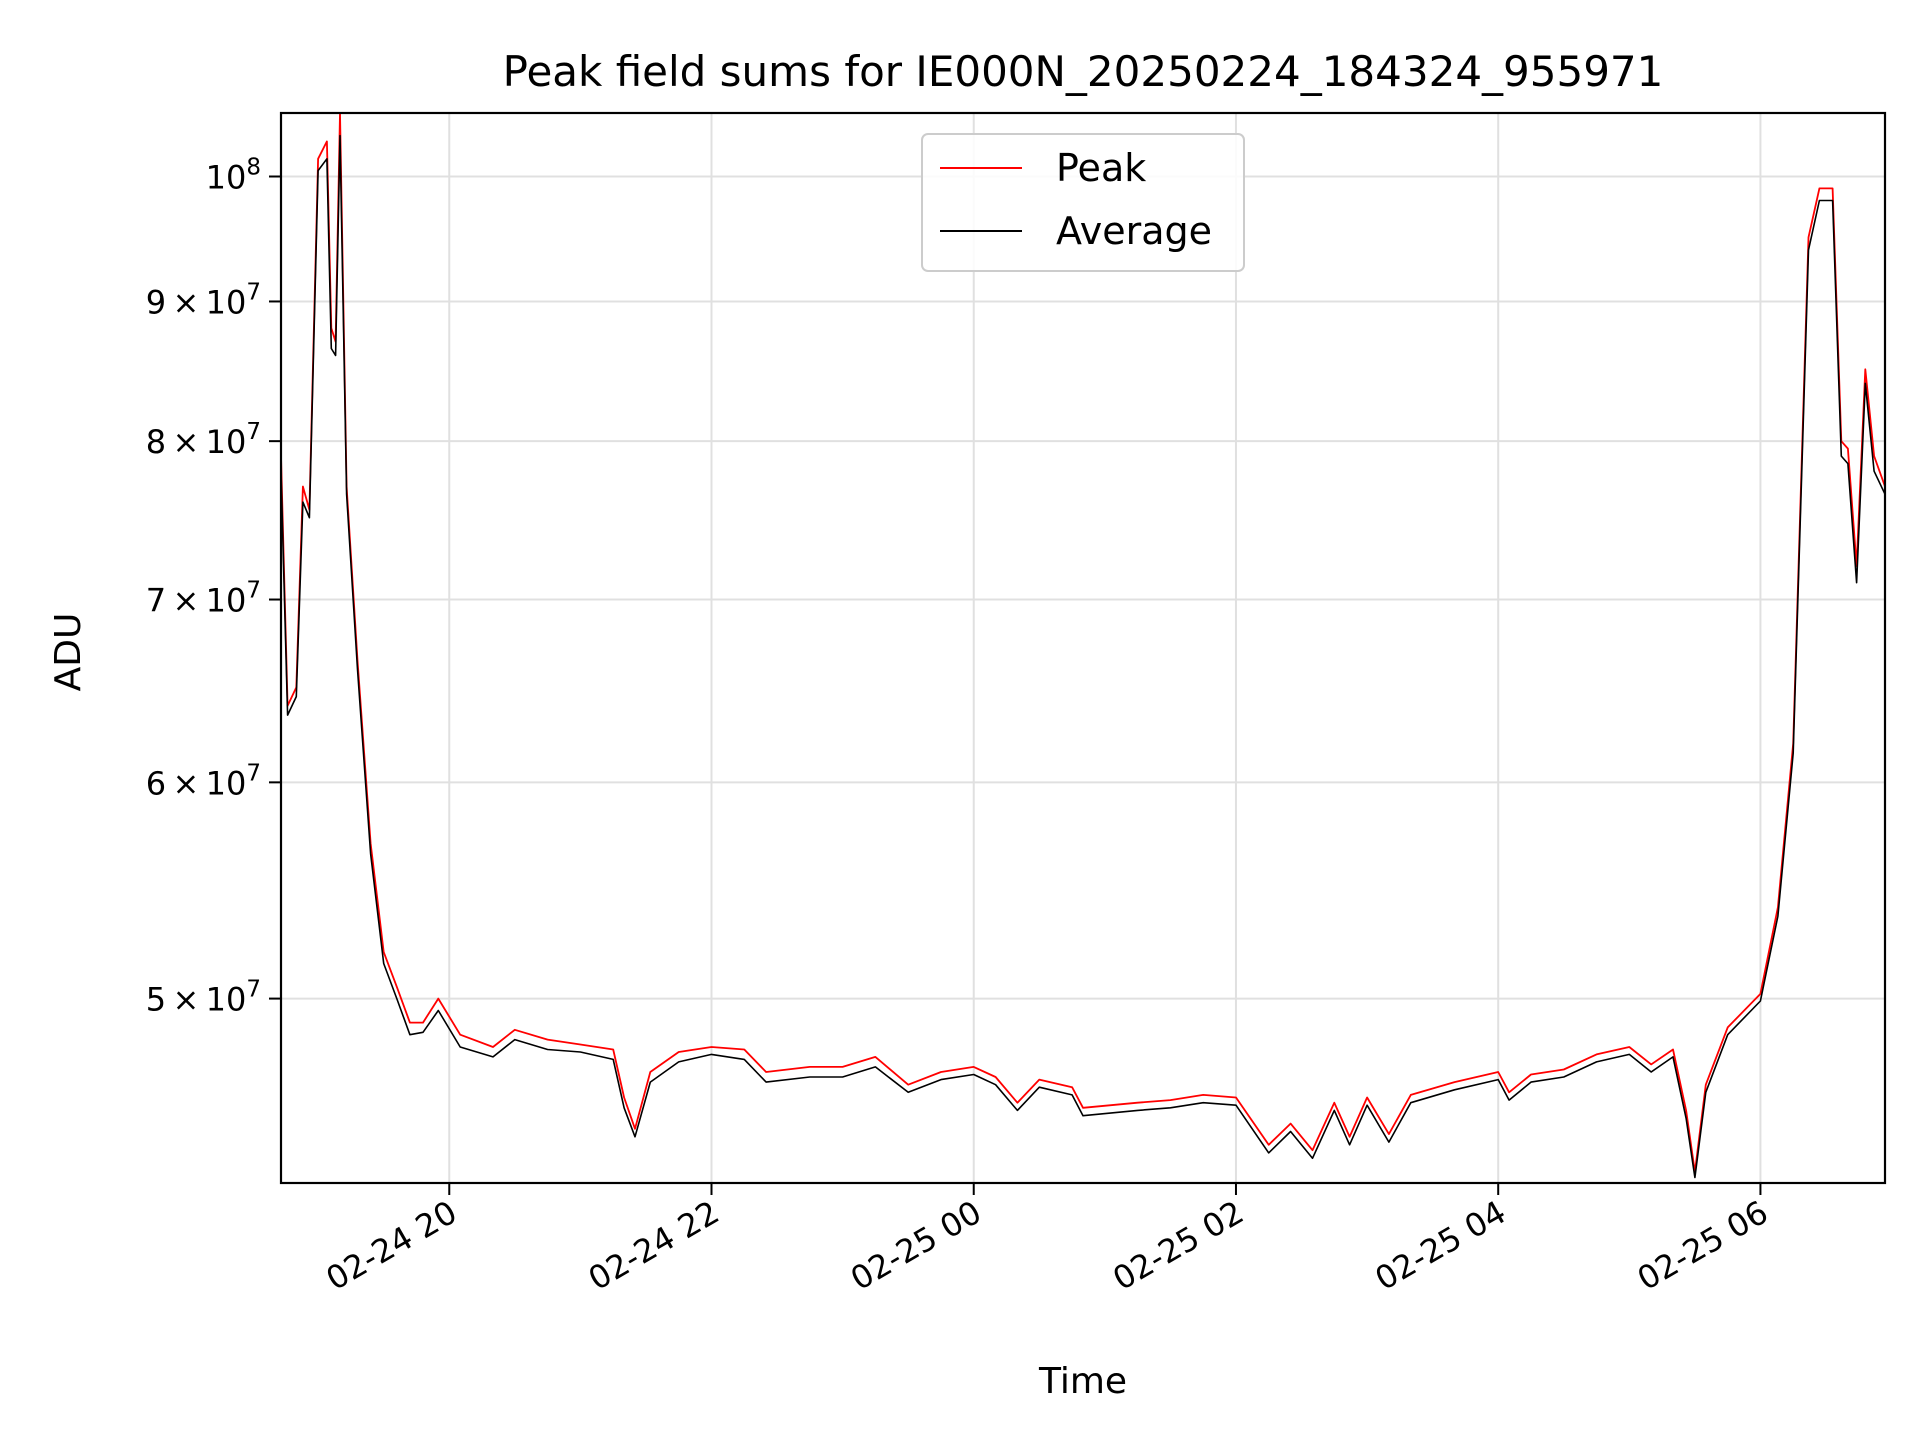  Describe the element at coordinates (1134, 231) in the screenshot. I see `legend-average-label: Average` at that location.